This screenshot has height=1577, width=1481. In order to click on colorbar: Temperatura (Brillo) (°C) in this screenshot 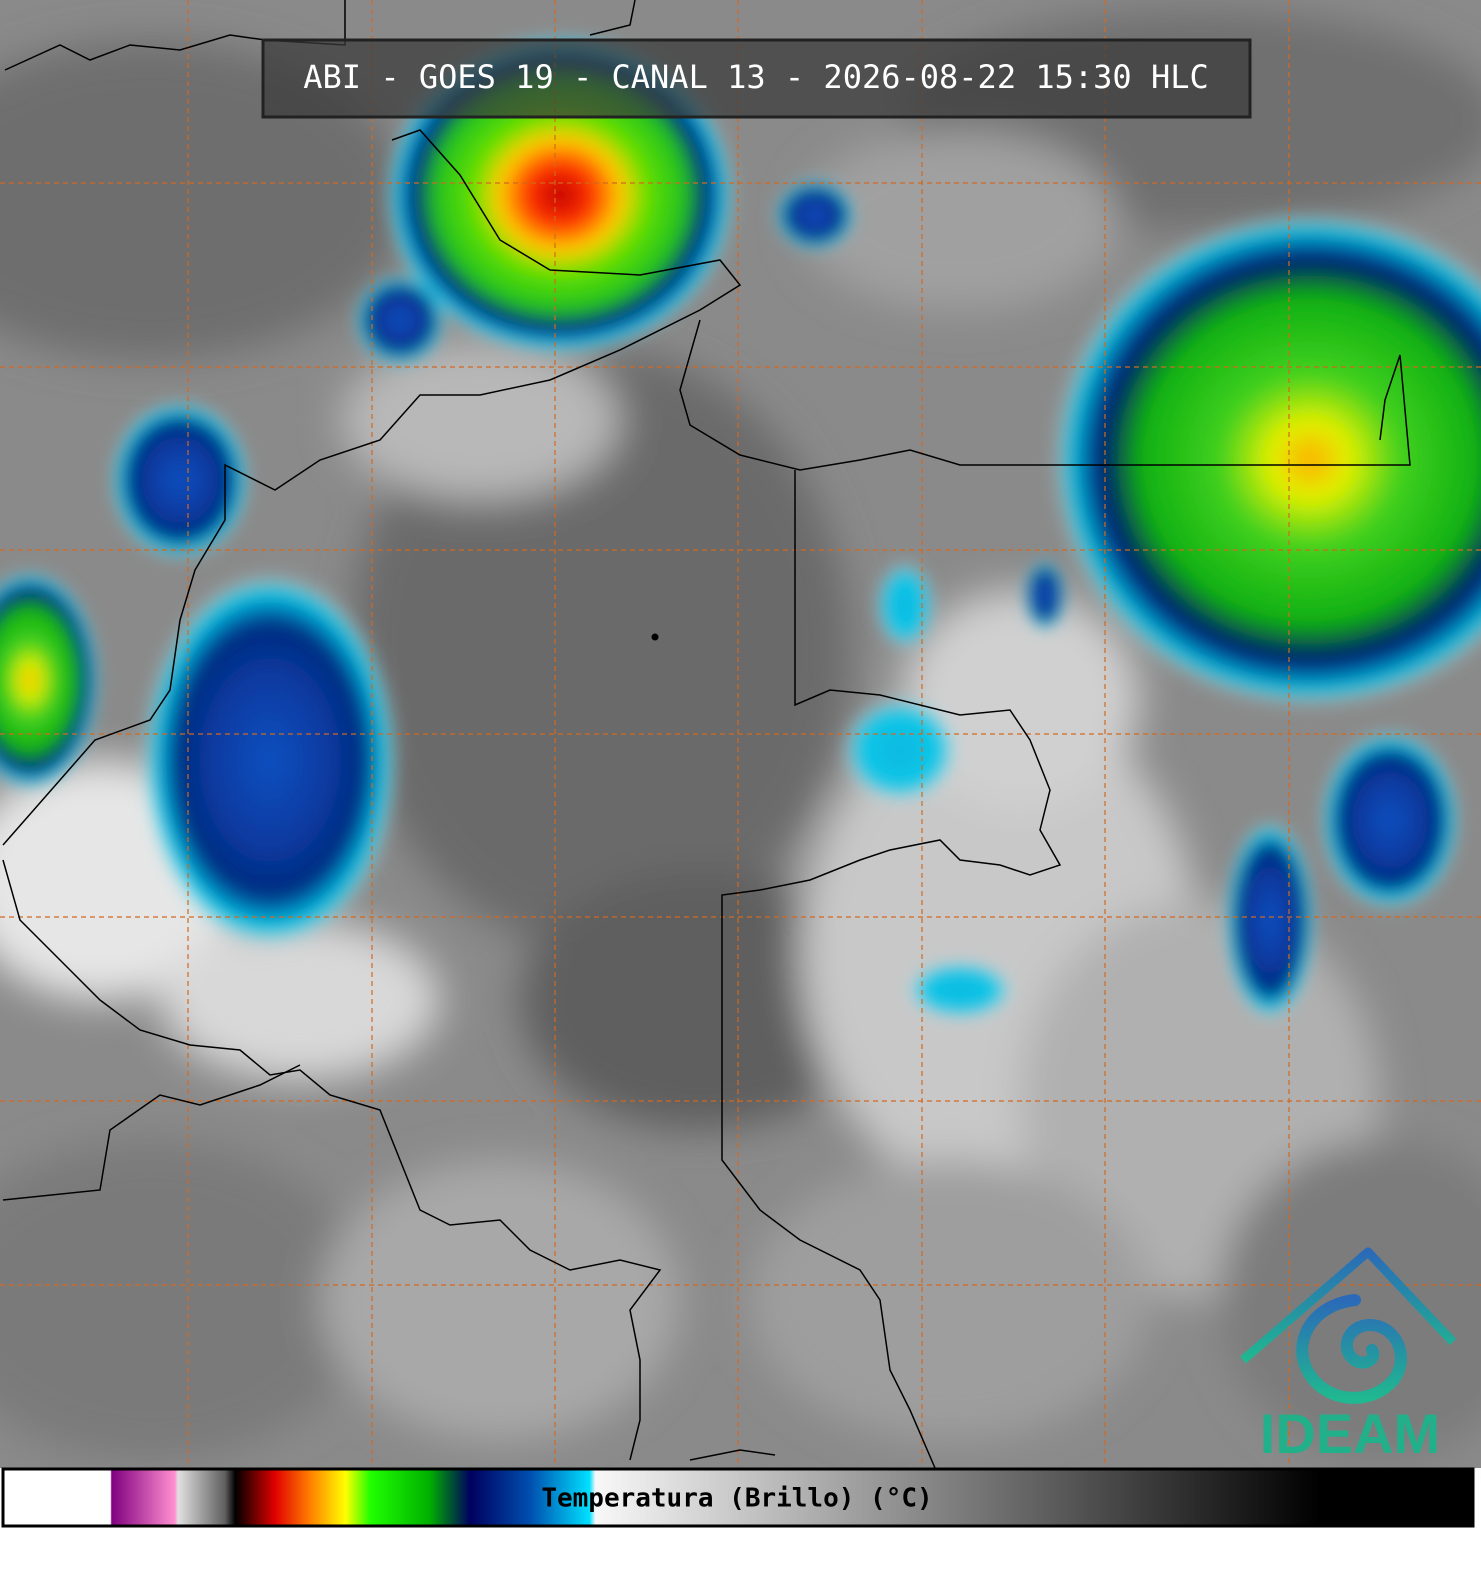, I will do `click(738, 1497)`.